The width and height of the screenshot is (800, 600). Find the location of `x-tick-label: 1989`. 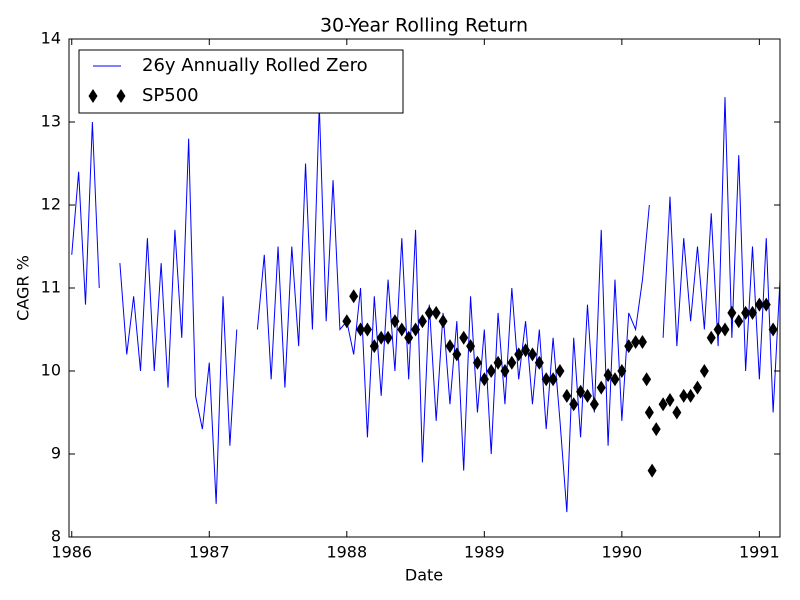

x-tick-label: 1989 is located at coordinates (484, 552).